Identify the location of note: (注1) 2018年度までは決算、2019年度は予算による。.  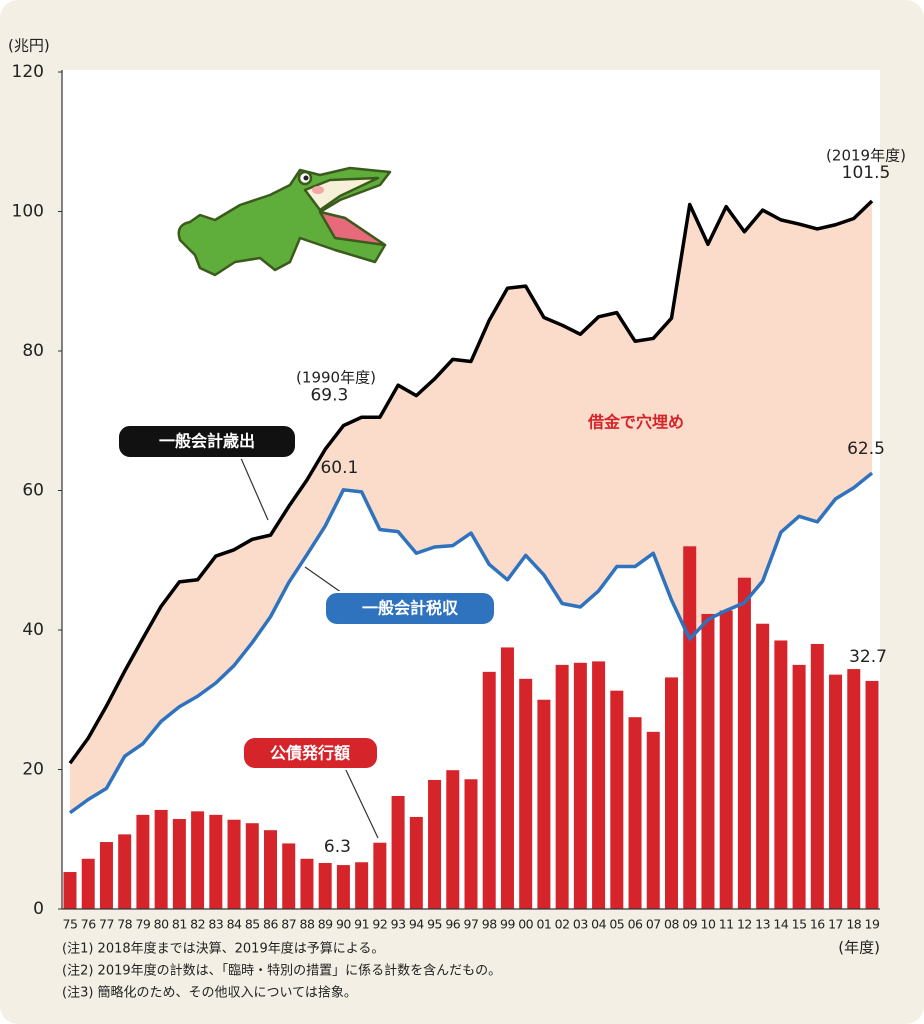
(223, 949).